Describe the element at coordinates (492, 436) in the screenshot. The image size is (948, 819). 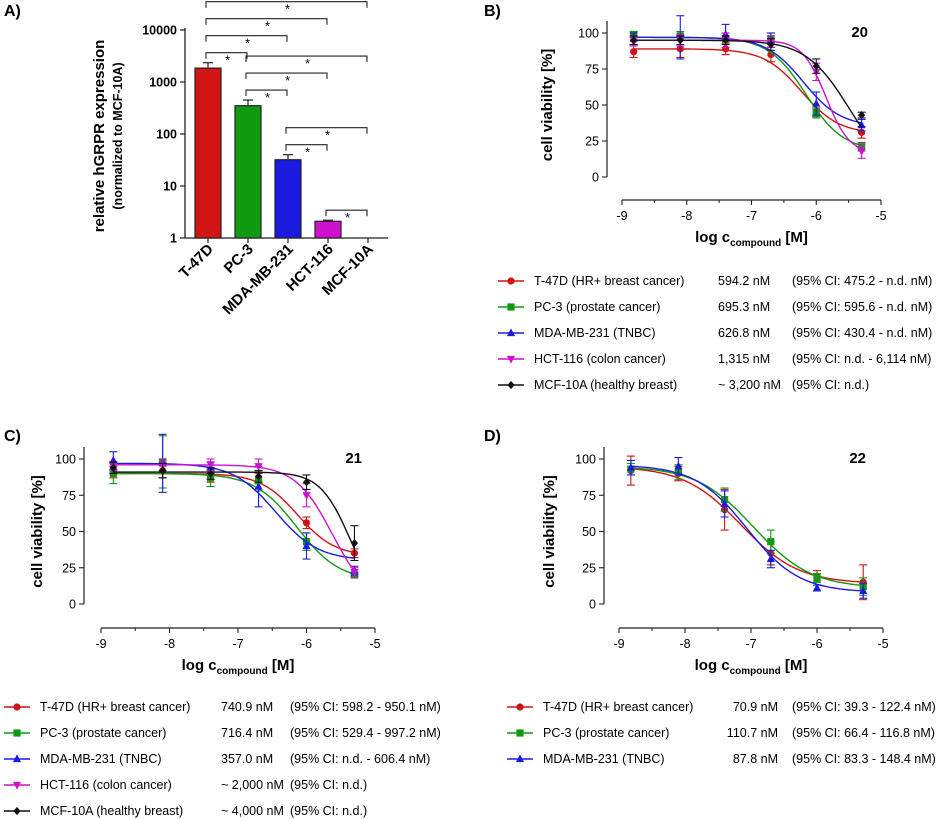
I see `panel-label: D)` at that location.